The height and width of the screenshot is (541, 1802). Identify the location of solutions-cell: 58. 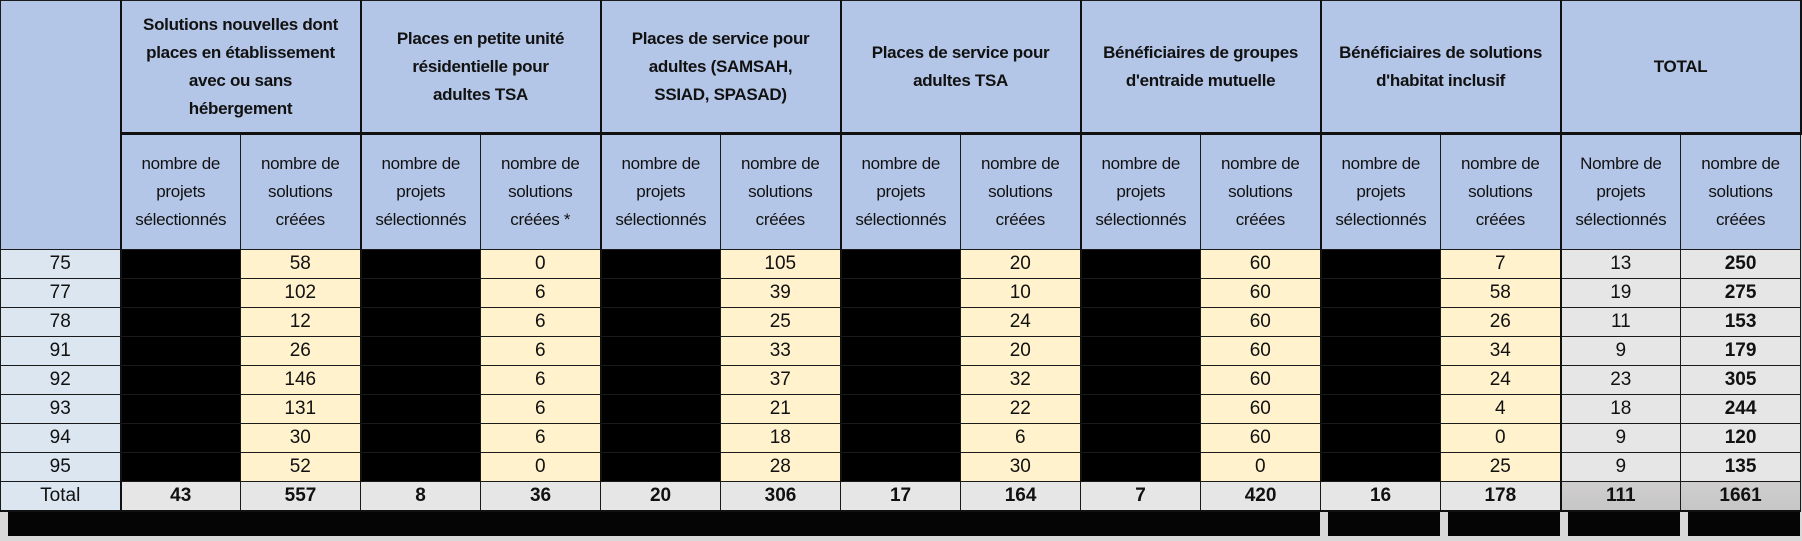
(300, 264).